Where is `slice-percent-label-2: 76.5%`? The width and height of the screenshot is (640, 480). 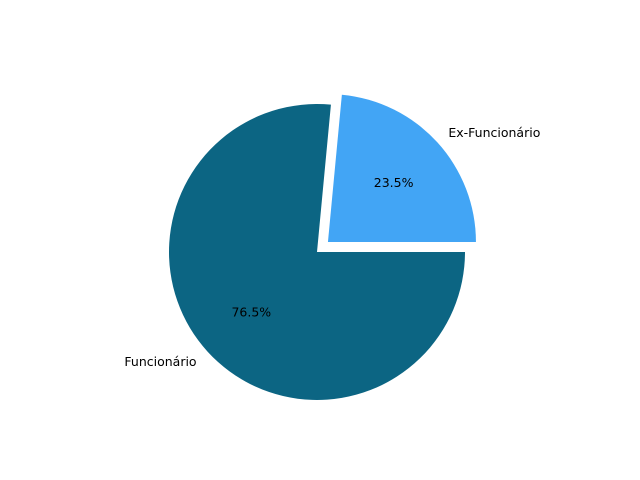 slice-percent-label-2: 76.5% is located at coordinates (251, 311).